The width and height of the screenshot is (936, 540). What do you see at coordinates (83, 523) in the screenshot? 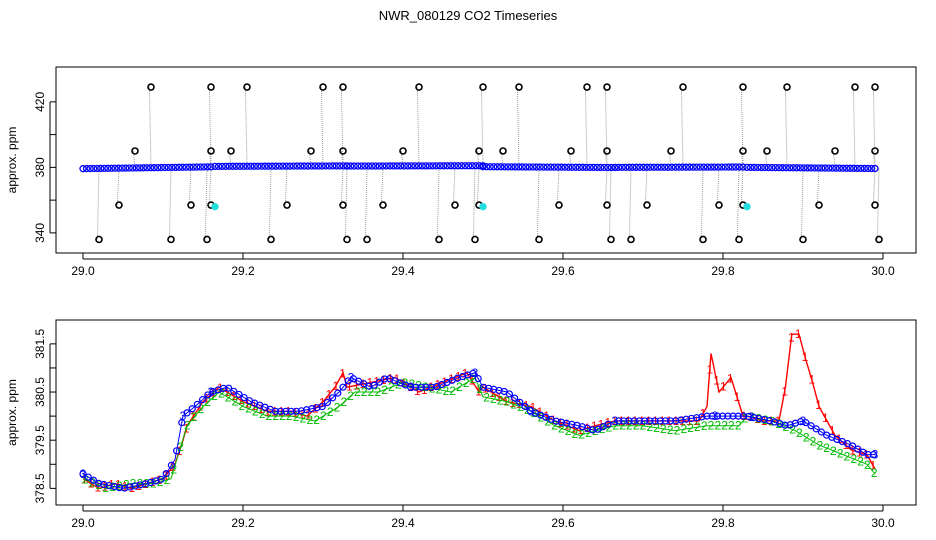
I see `x-tick-label: 29.0` at bounding box center [83, 523].